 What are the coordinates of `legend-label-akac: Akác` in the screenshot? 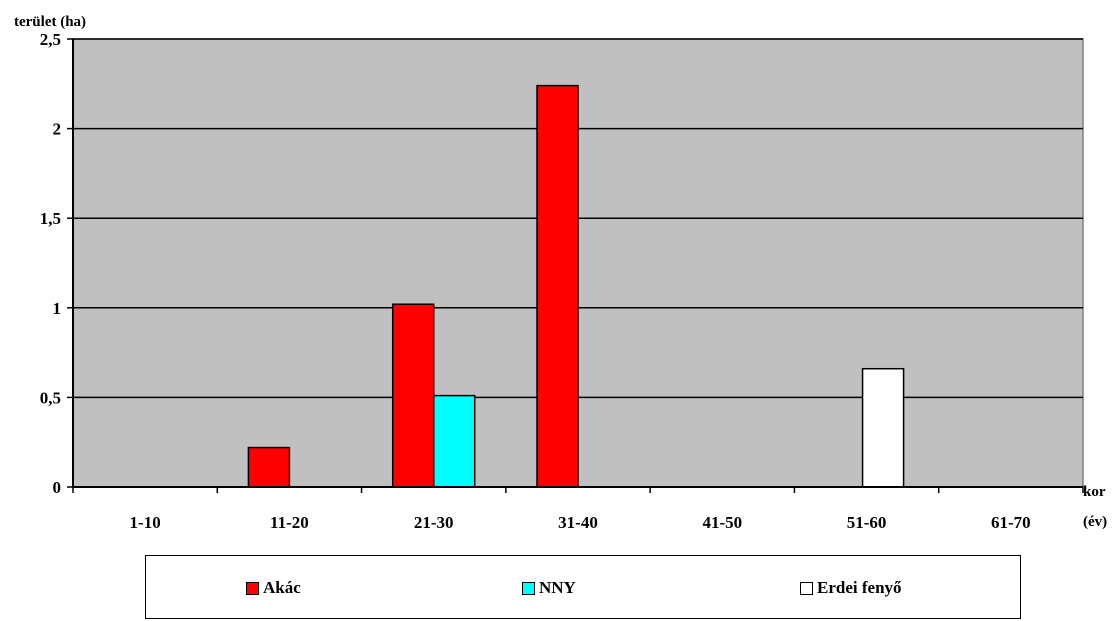 It's located at (282, 587).